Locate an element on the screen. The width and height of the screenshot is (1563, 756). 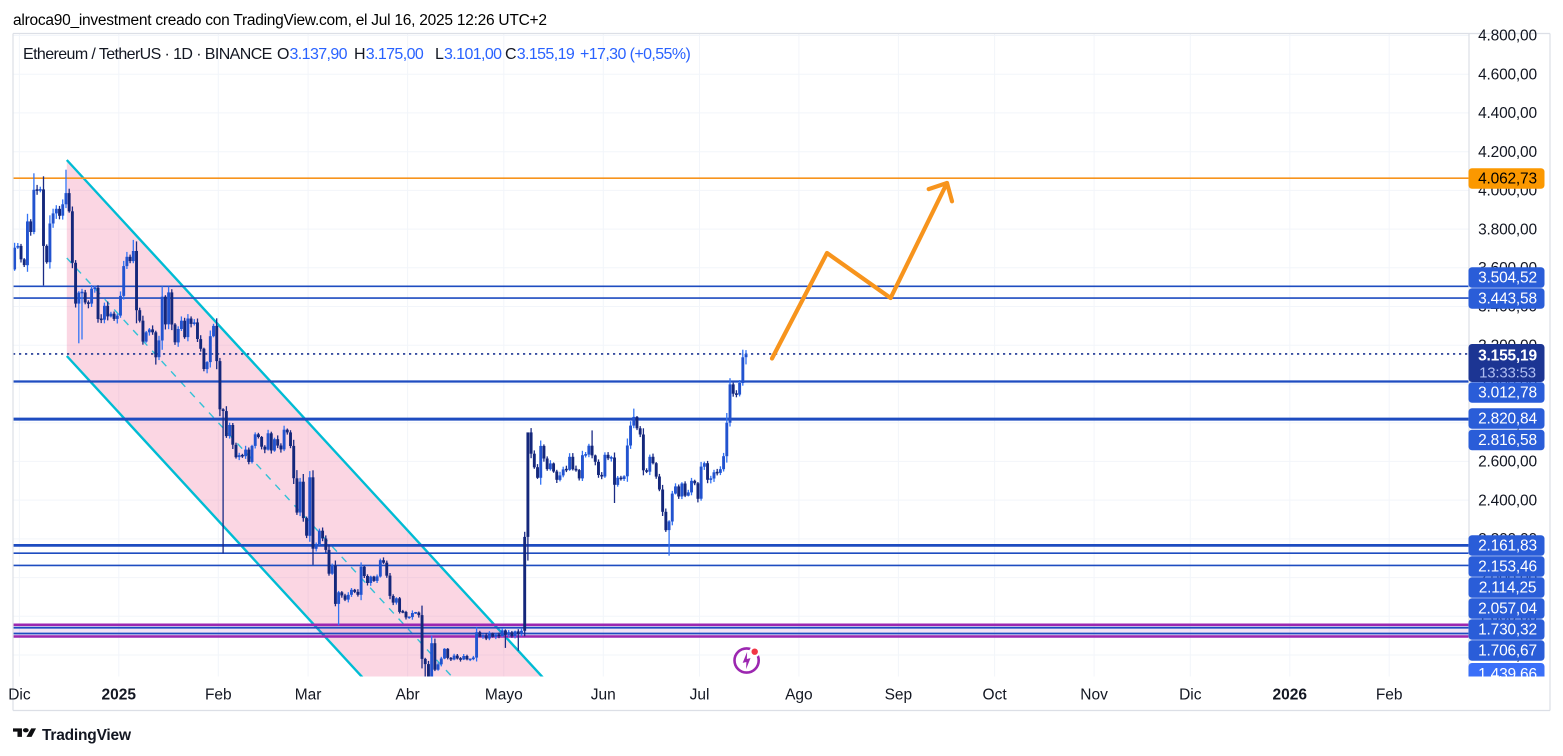
svg-text: 4.600,00 is located at coordinates (1507, 74).